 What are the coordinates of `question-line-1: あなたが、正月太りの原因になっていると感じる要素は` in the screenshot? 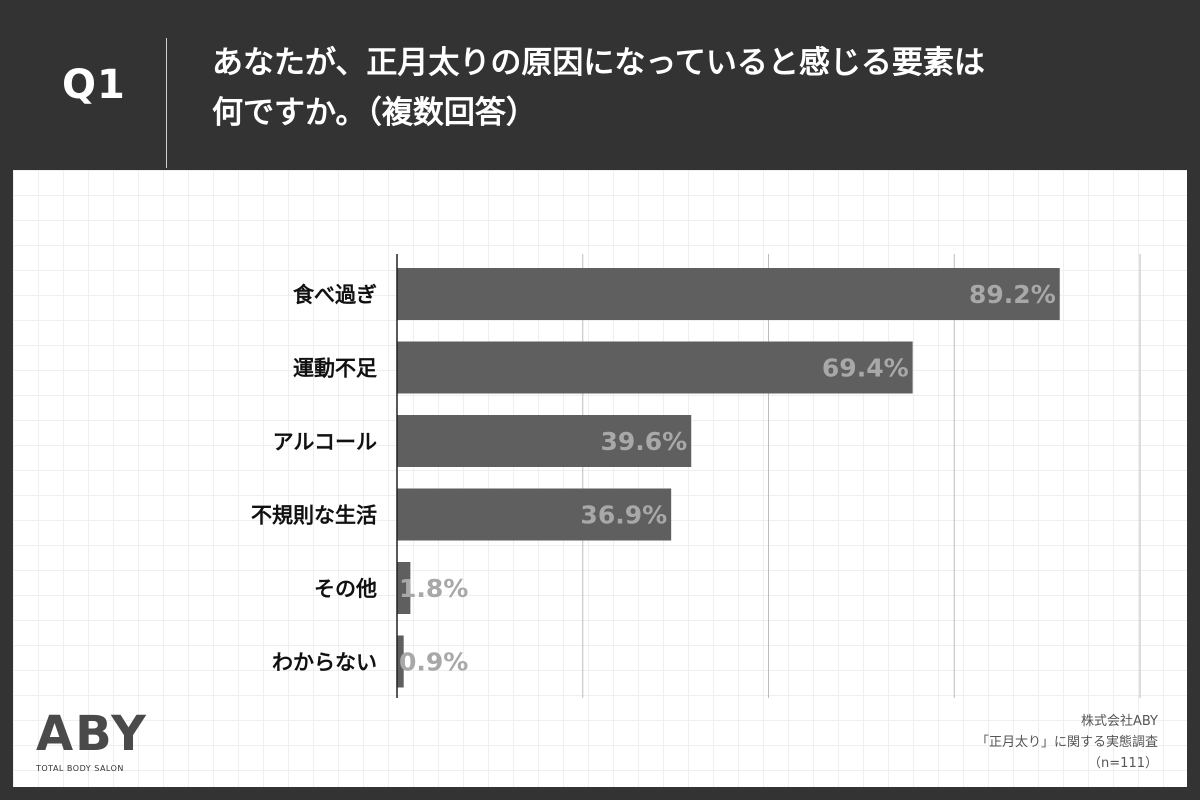 It's located at (598, 63).